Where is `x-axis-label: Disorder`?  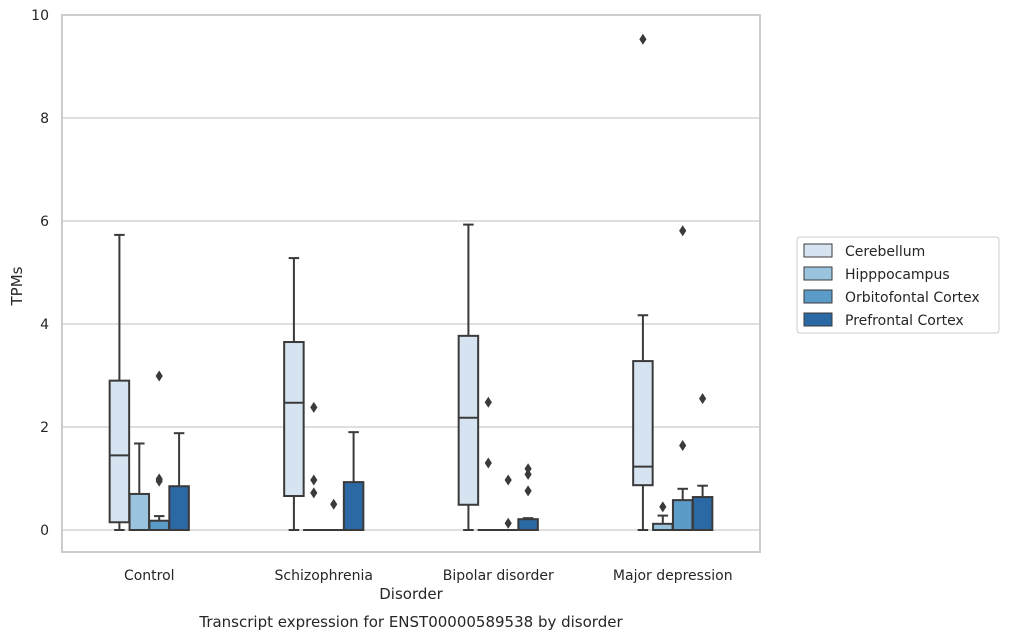
x-axis-label: Disorder is located at coordinates (411, 594).